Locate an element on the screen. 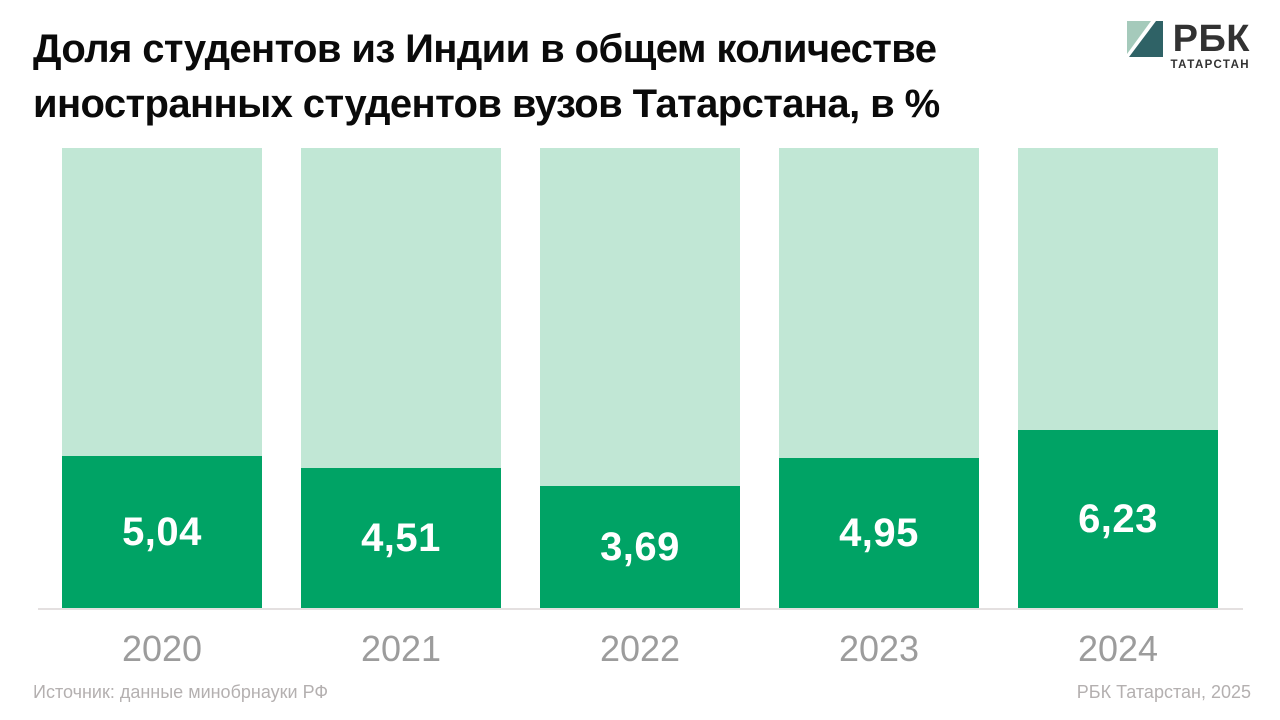  bar-column: 4,95 2023 is located at coordinates (879, 409).